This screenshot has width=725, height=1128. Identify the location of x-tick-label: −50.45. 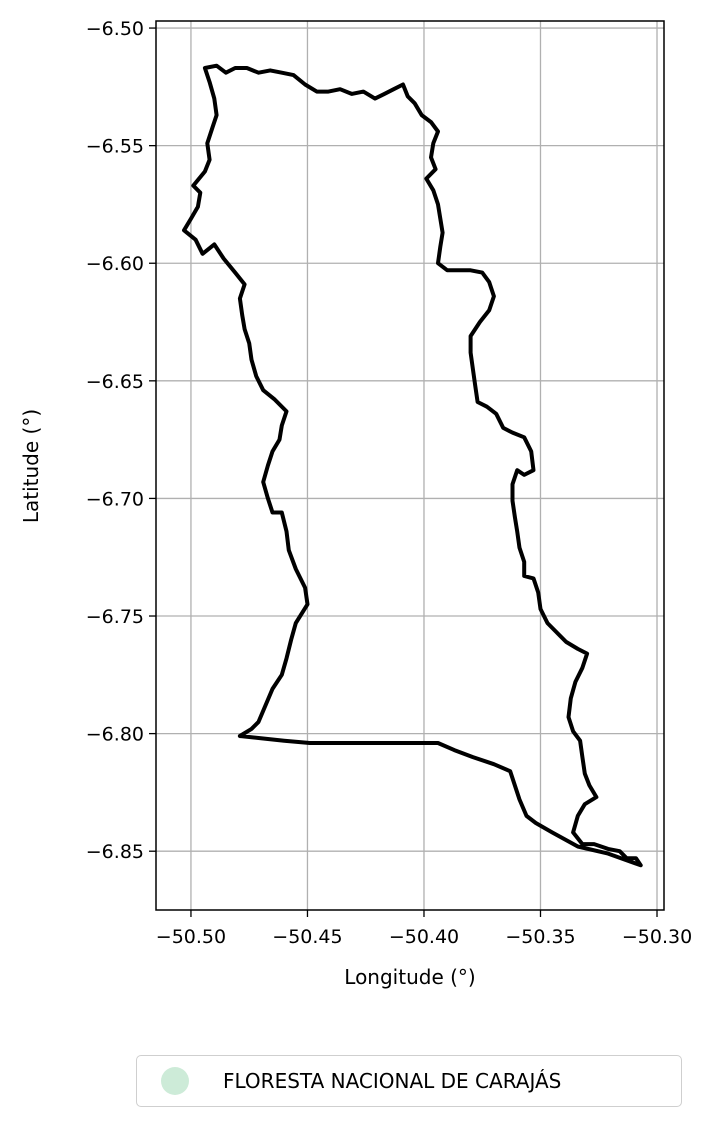
(307, 937).